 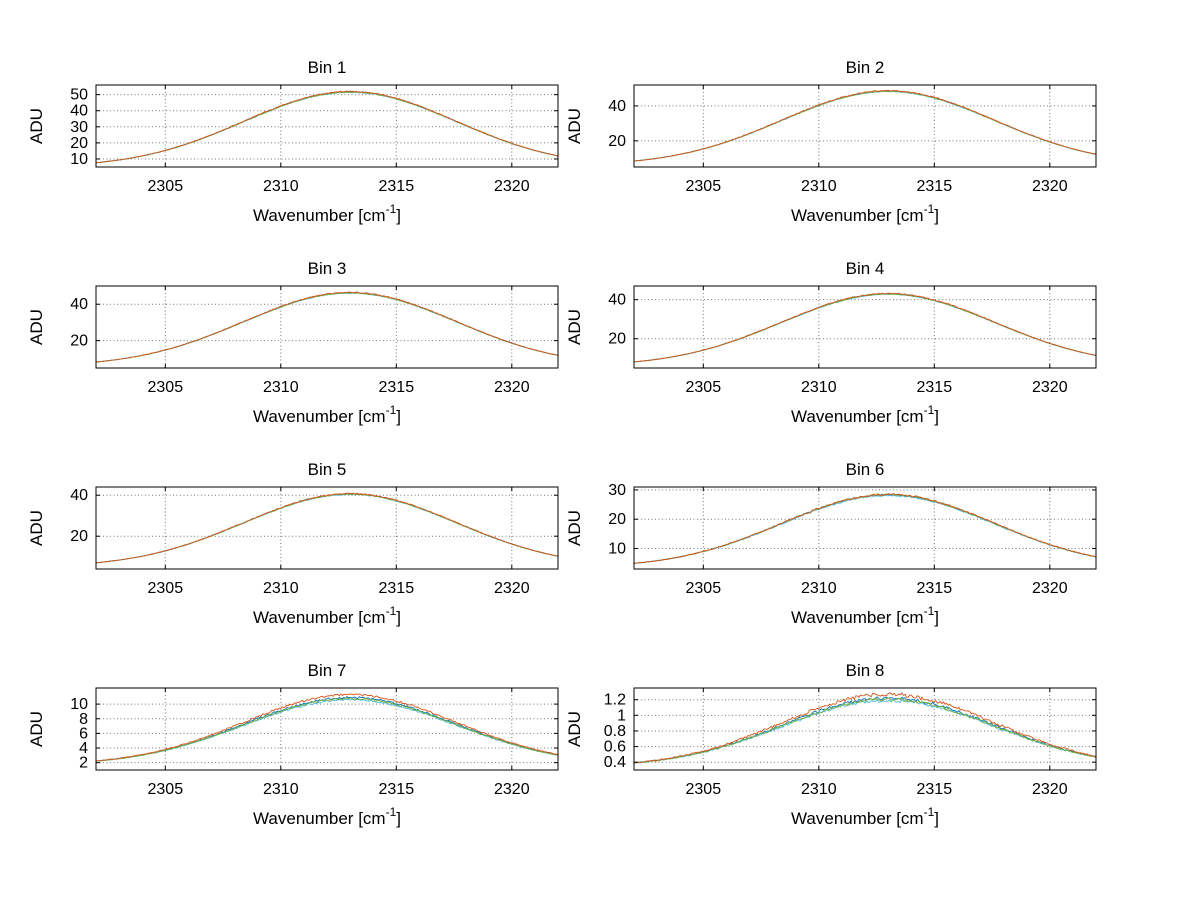 I want to click on subplot-title: Bin 6, so click(x=865, y=469).